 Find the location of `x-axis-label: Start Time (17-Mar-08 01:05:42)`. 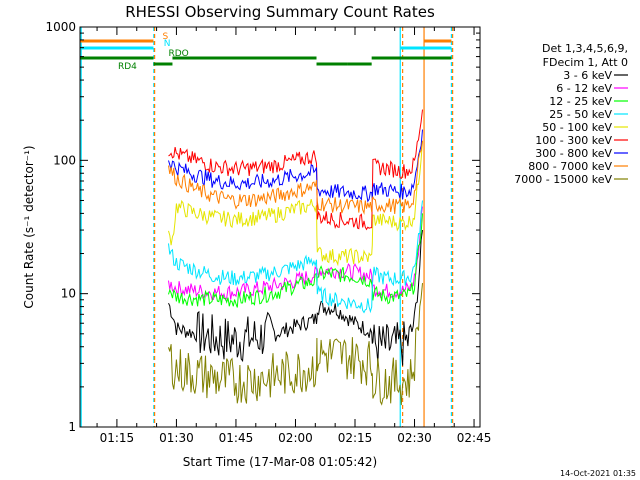

x-axis-label: Start Time (17-Mar-08 01:05:42) is located at coordinates (280, 462).